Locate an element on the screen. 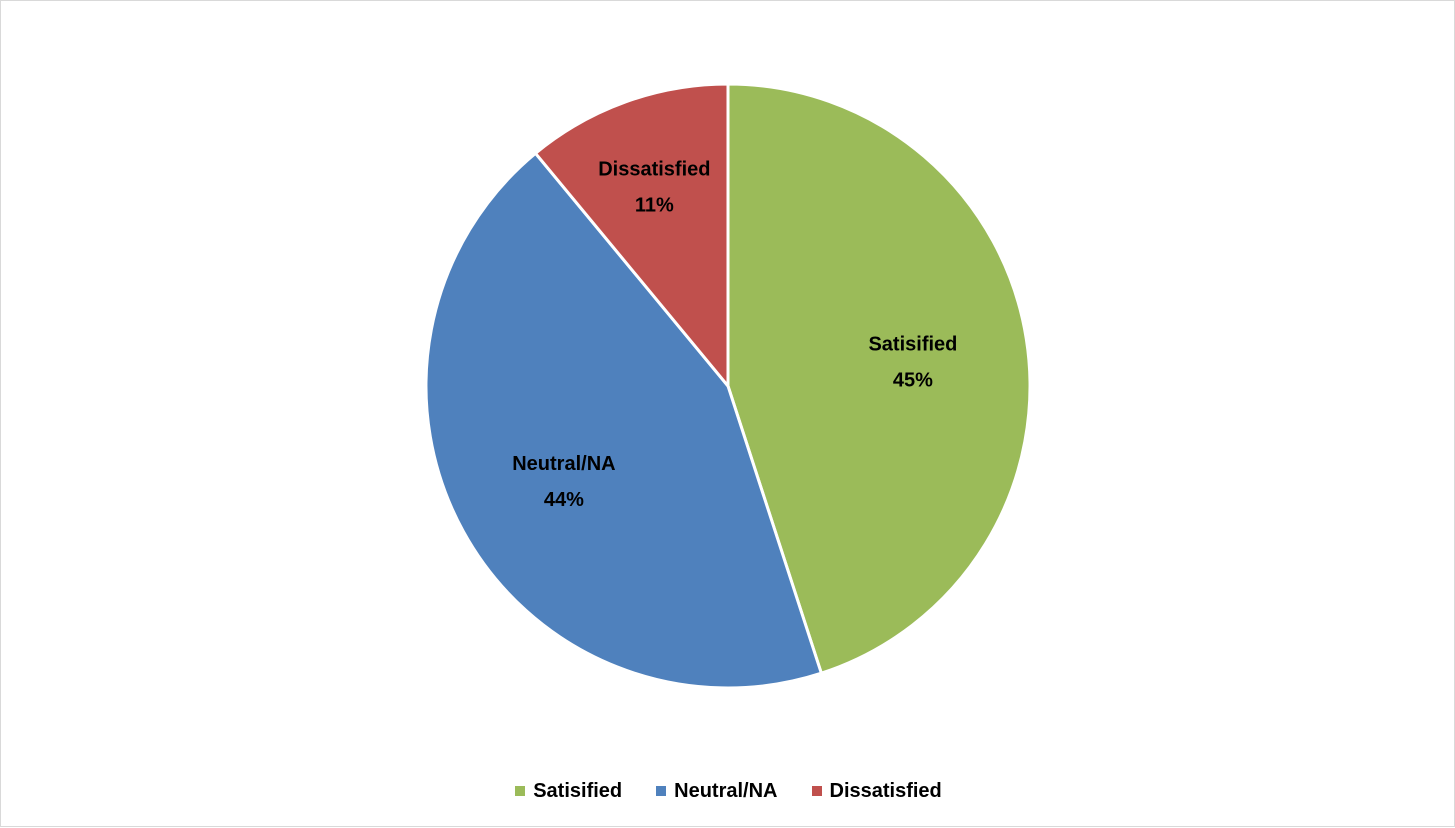 The image size is (1455, 828). data-label-dissatisfied-percent: 11% is located at coordinates (654, 205).